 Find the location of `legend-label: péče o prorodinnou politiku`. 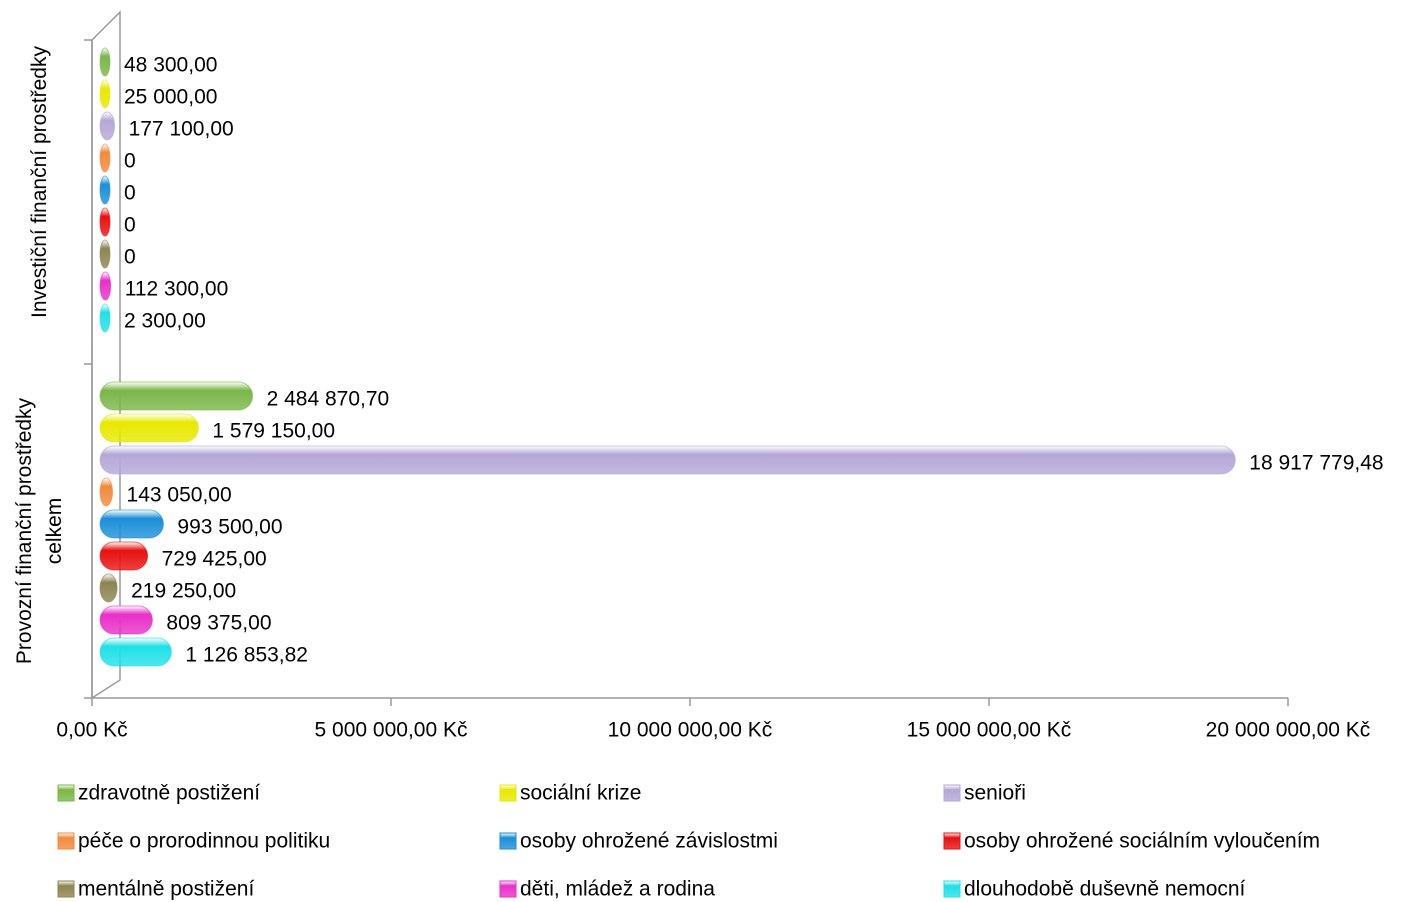

legend-label: péče o prorodinnou politiku is located at coordinates (204, 841).